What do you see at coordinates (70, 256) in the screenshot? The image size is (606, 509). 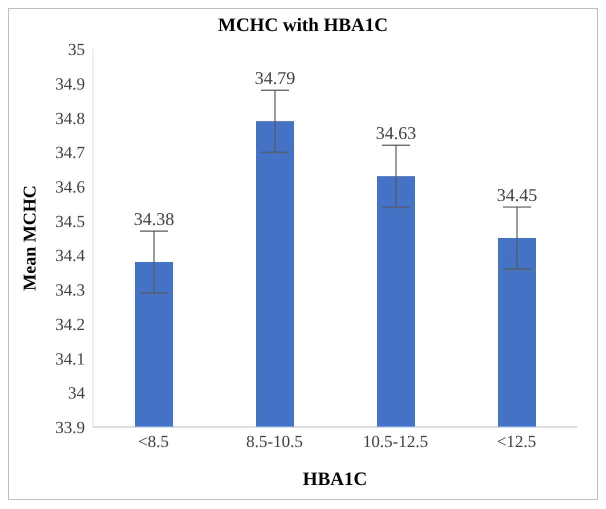 I see `y-tick-label: 34.4` at bounding box center [70, 256].